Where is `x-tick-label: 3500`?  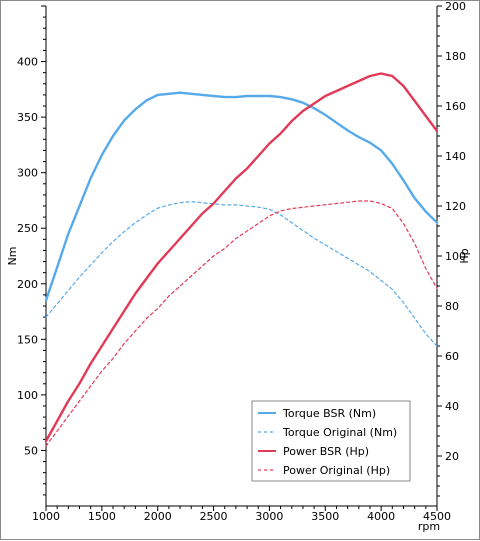 x-tick-label: 3500 is located at coordinates (325, 516).